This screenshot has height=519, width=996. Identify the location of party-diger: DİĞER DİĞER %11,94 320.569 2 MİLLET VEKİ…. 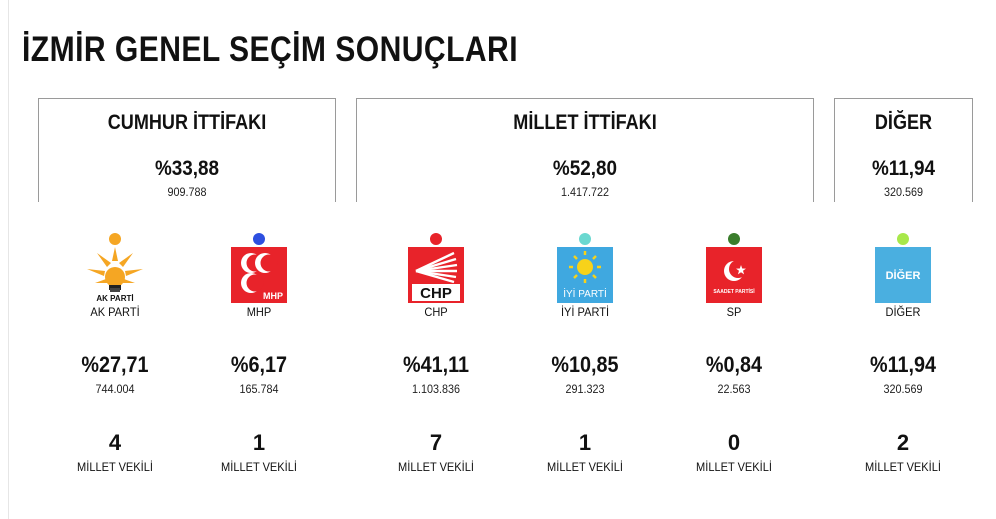
(903, 352).